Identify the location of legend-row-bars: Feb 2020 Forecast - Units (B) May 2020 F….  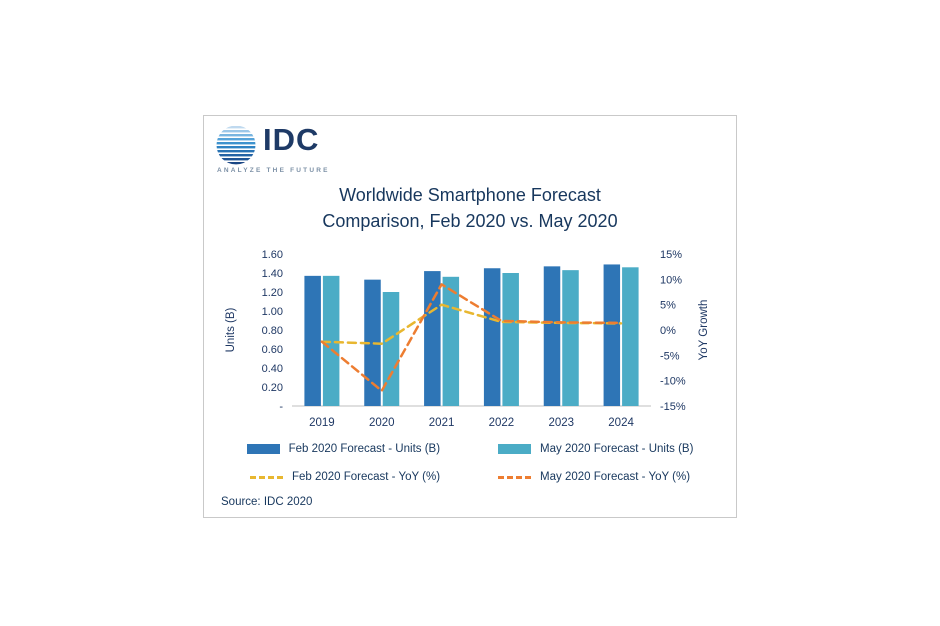
(470, 449).